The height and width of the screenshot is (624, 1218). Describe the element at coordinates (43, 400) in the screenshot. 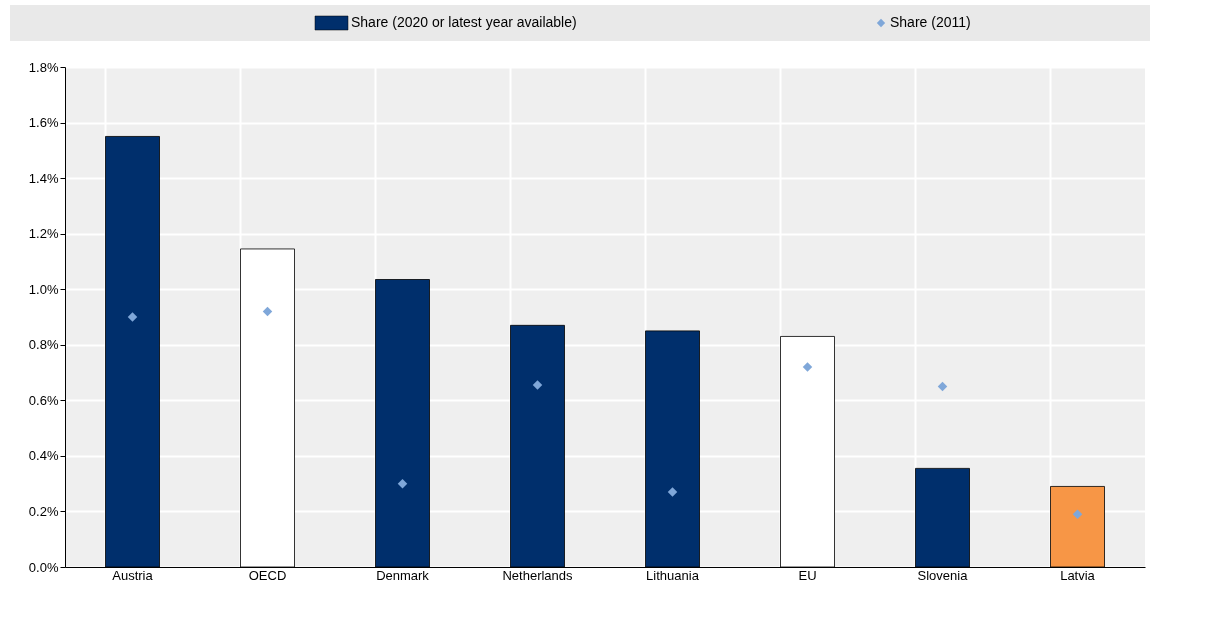

I see `y-tick-label: 0.6%` at that location.